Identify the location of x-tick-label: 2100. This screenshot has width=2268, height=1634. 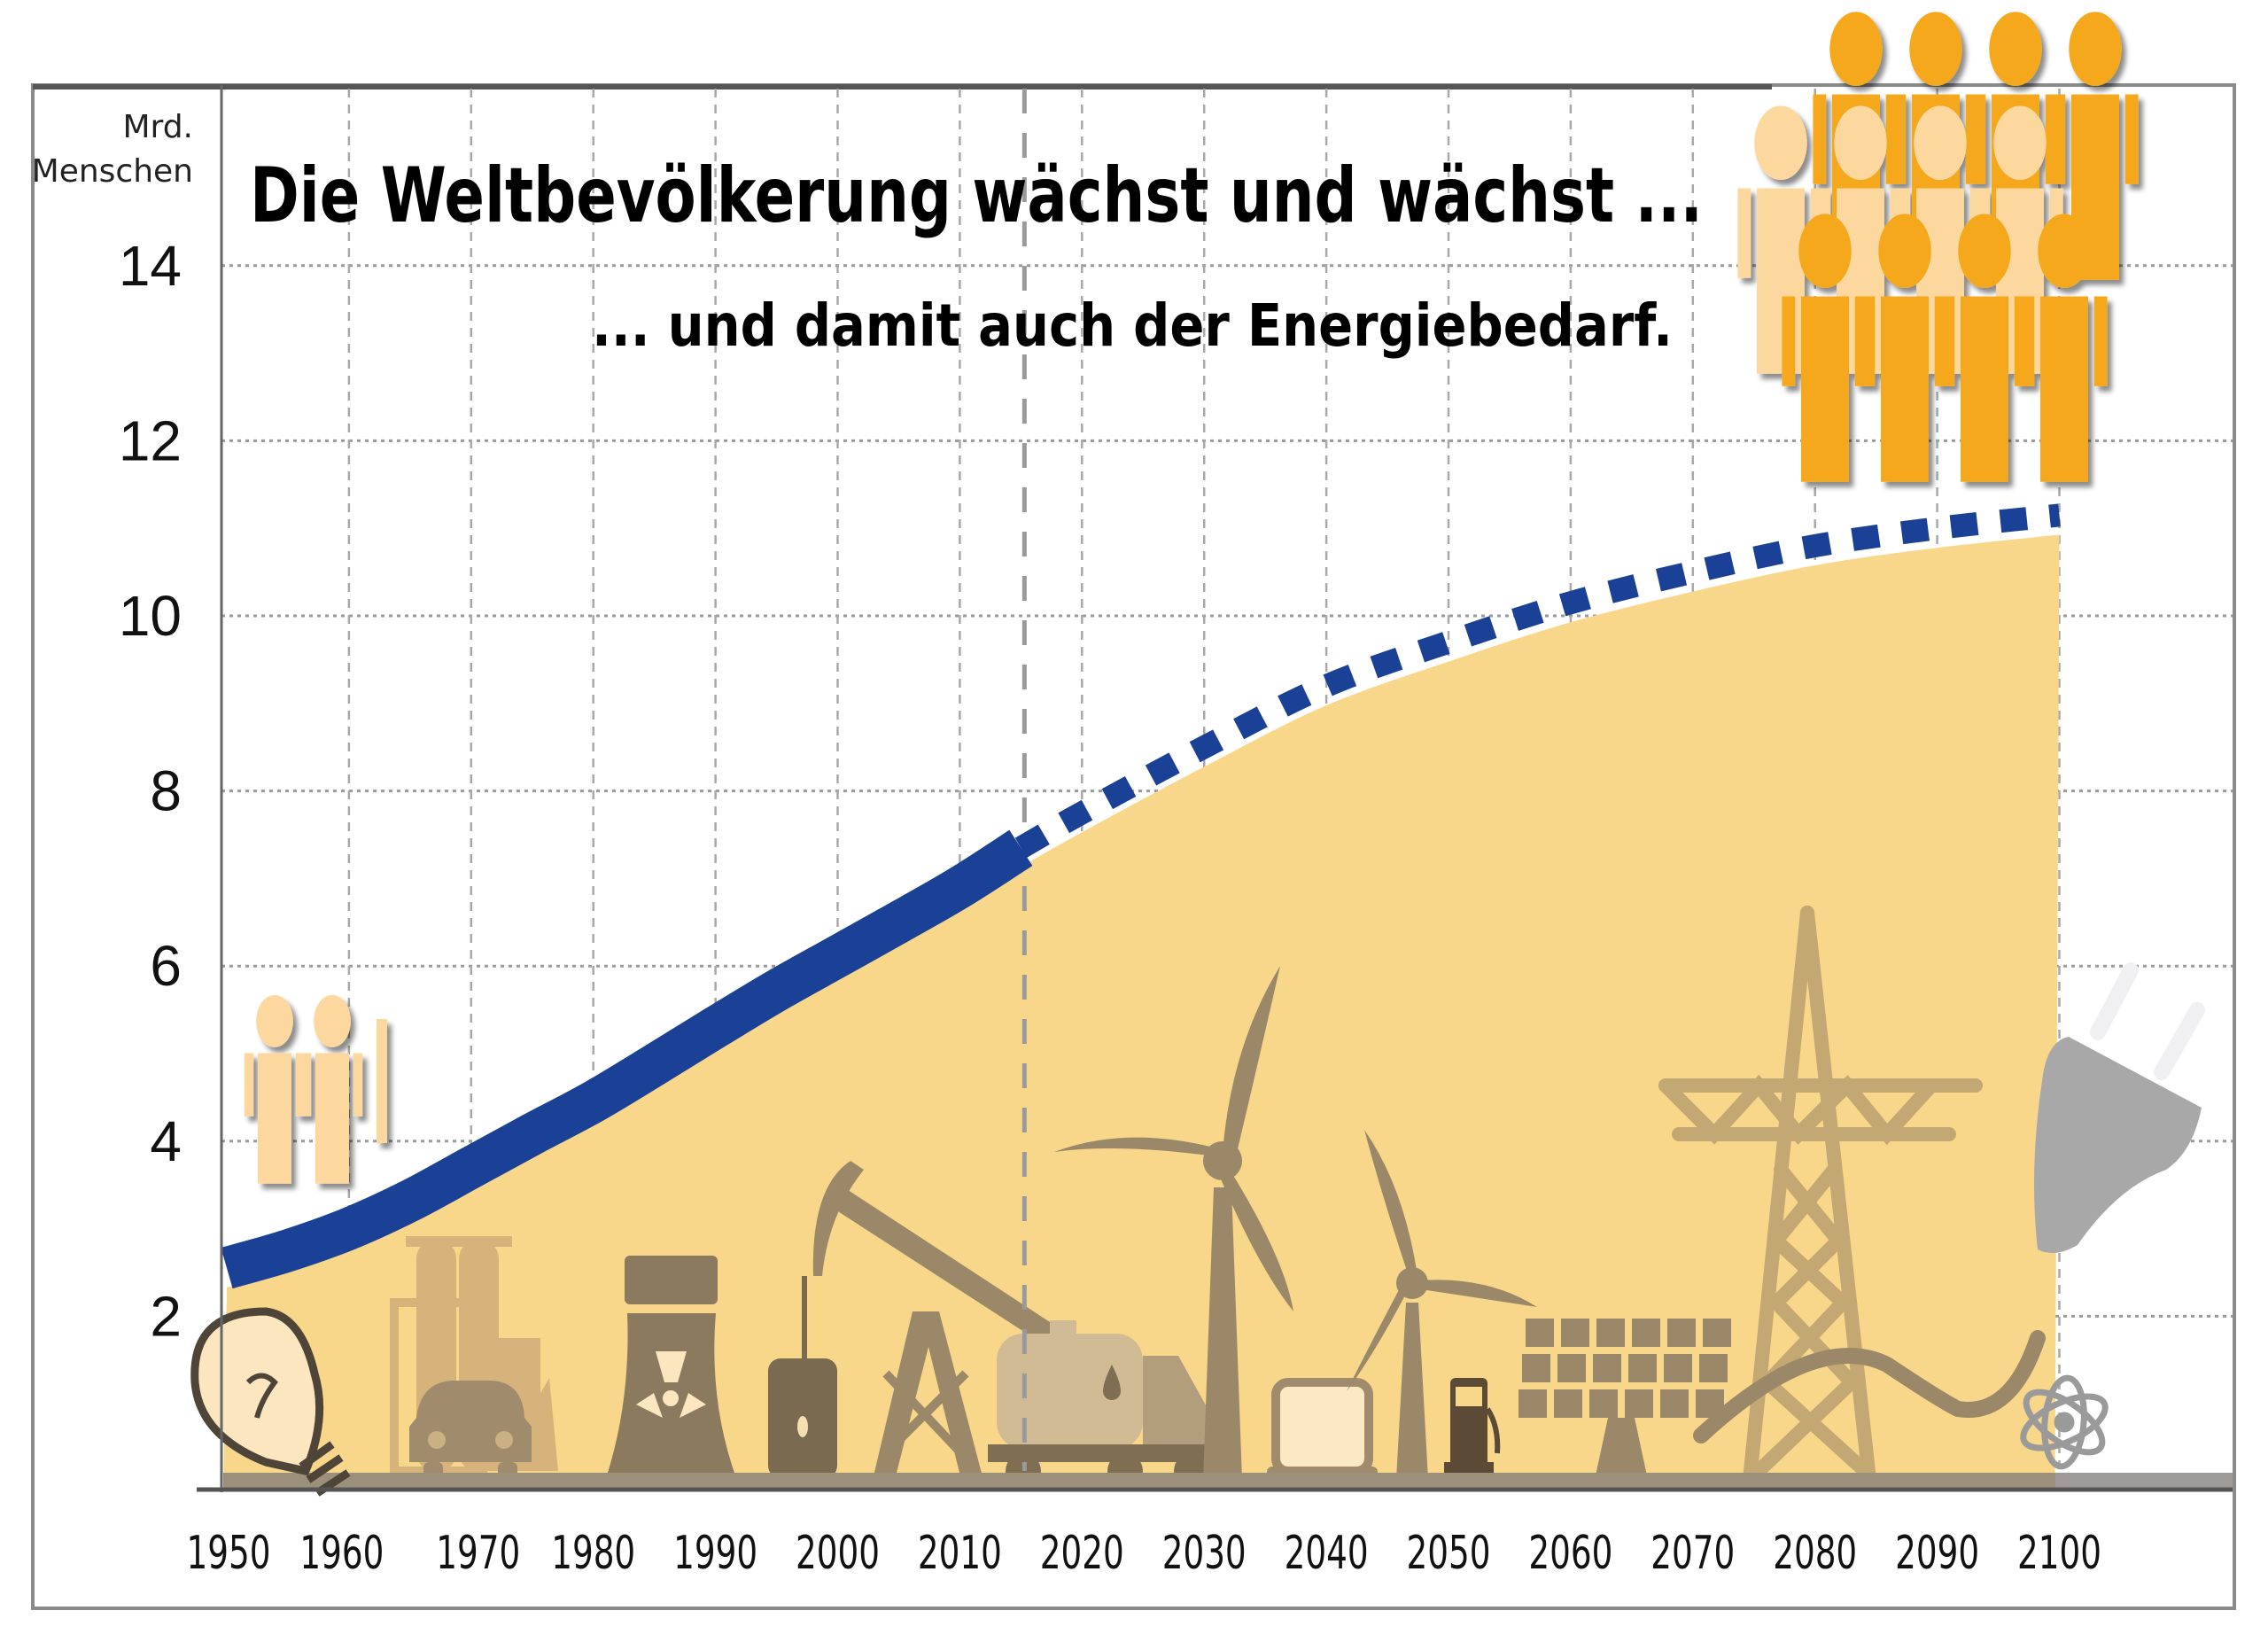
(2059, 1553).